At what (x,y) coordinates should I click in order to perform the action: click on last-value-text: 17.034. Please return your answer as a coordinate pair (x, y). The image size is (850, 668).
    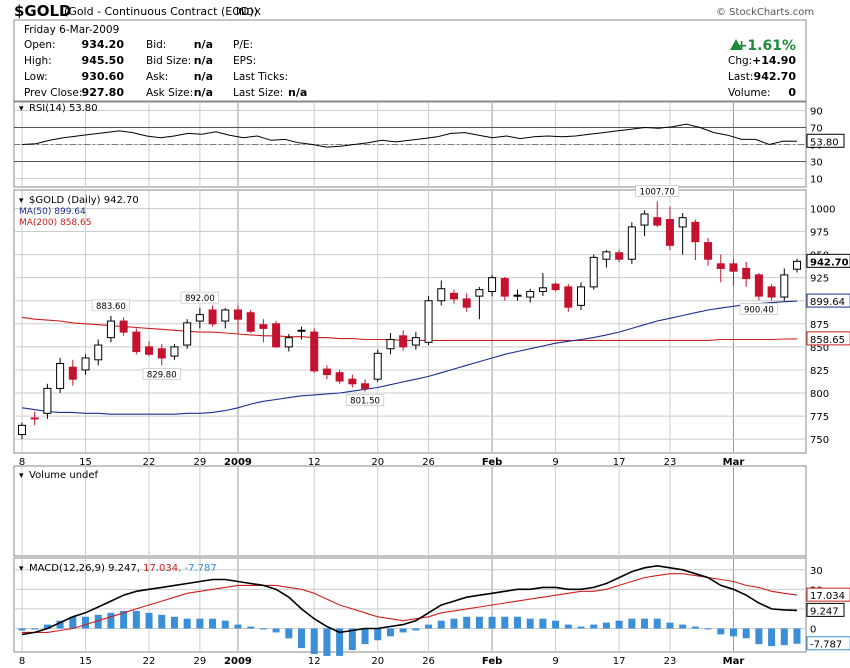
    Looking at the image, I should click on (827, 596).